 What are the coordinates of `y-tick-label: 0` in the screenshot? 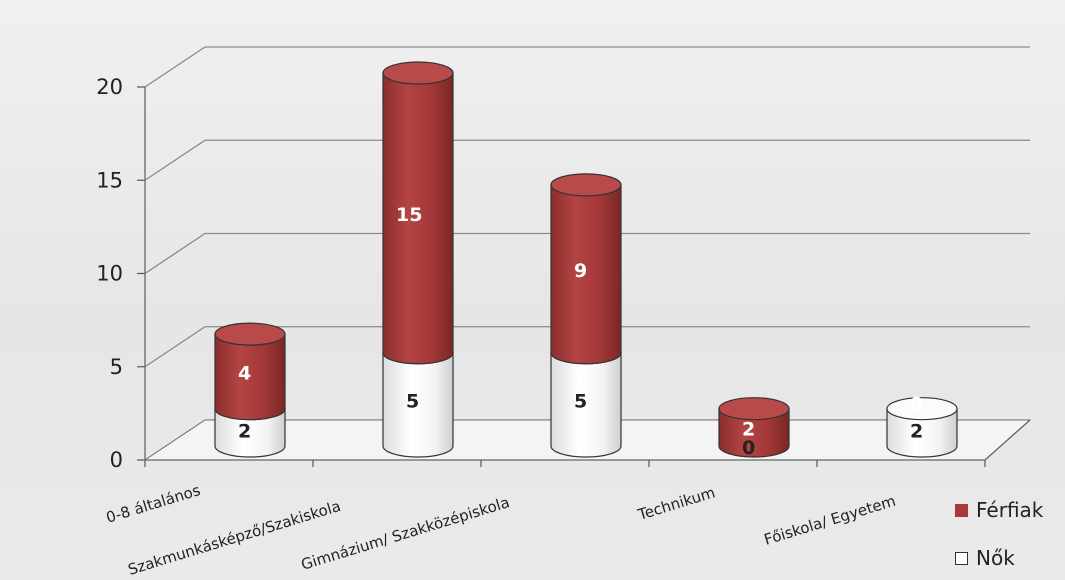 It's located at (116, 460).